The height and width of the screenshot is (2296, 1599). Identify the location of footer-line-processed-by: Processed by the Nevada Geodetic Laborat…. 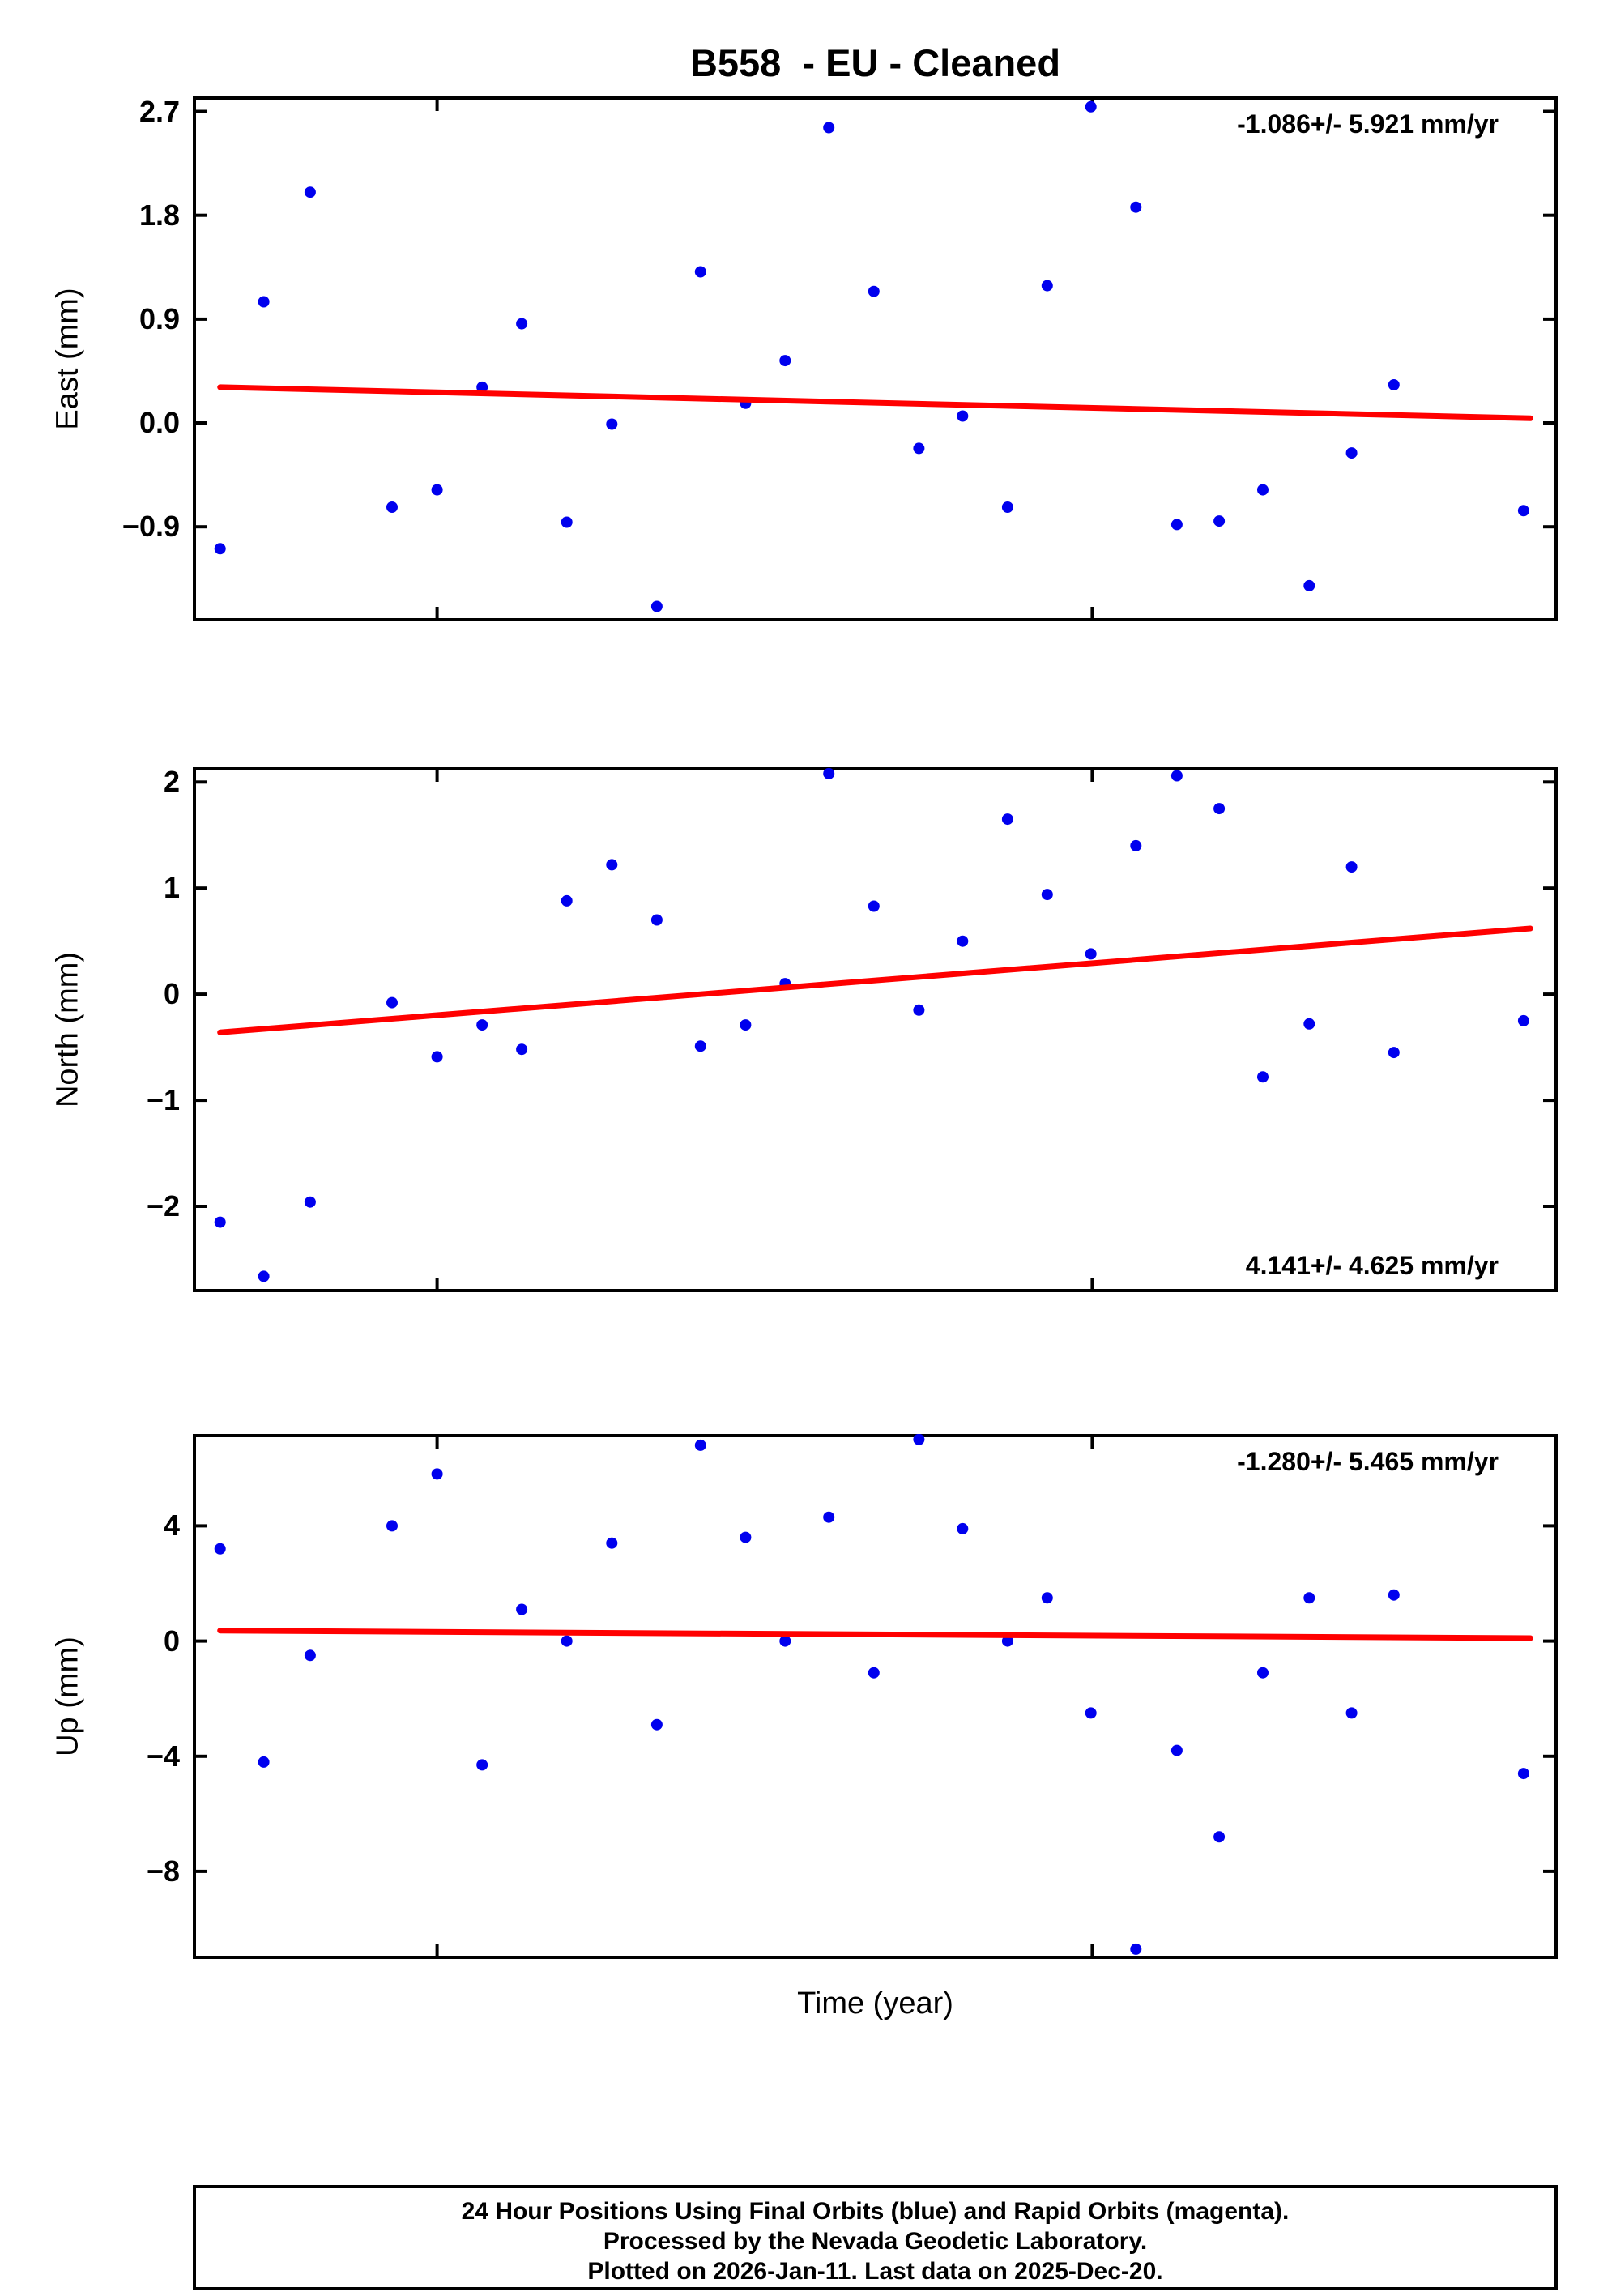
(875, 2242).